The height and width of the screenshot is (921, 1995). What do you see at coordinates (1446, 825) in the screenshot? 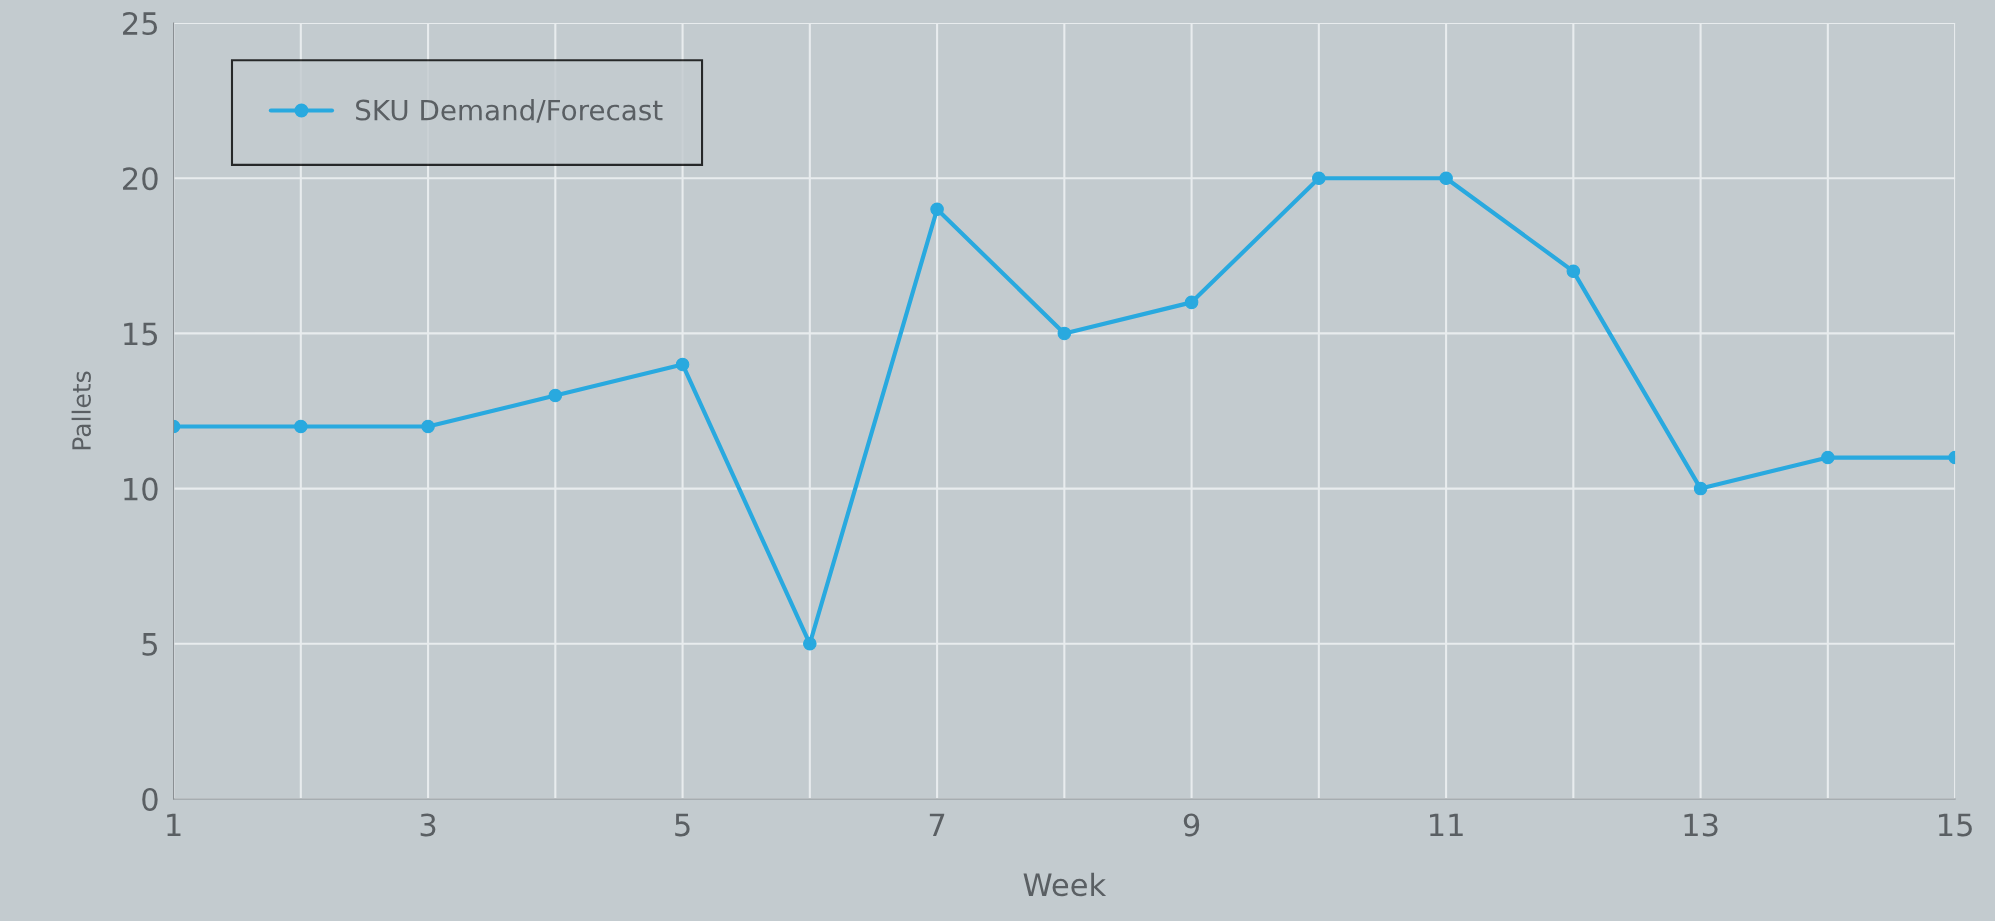
I see `x-tick-label: 11` at bounding box center [1446, 825].